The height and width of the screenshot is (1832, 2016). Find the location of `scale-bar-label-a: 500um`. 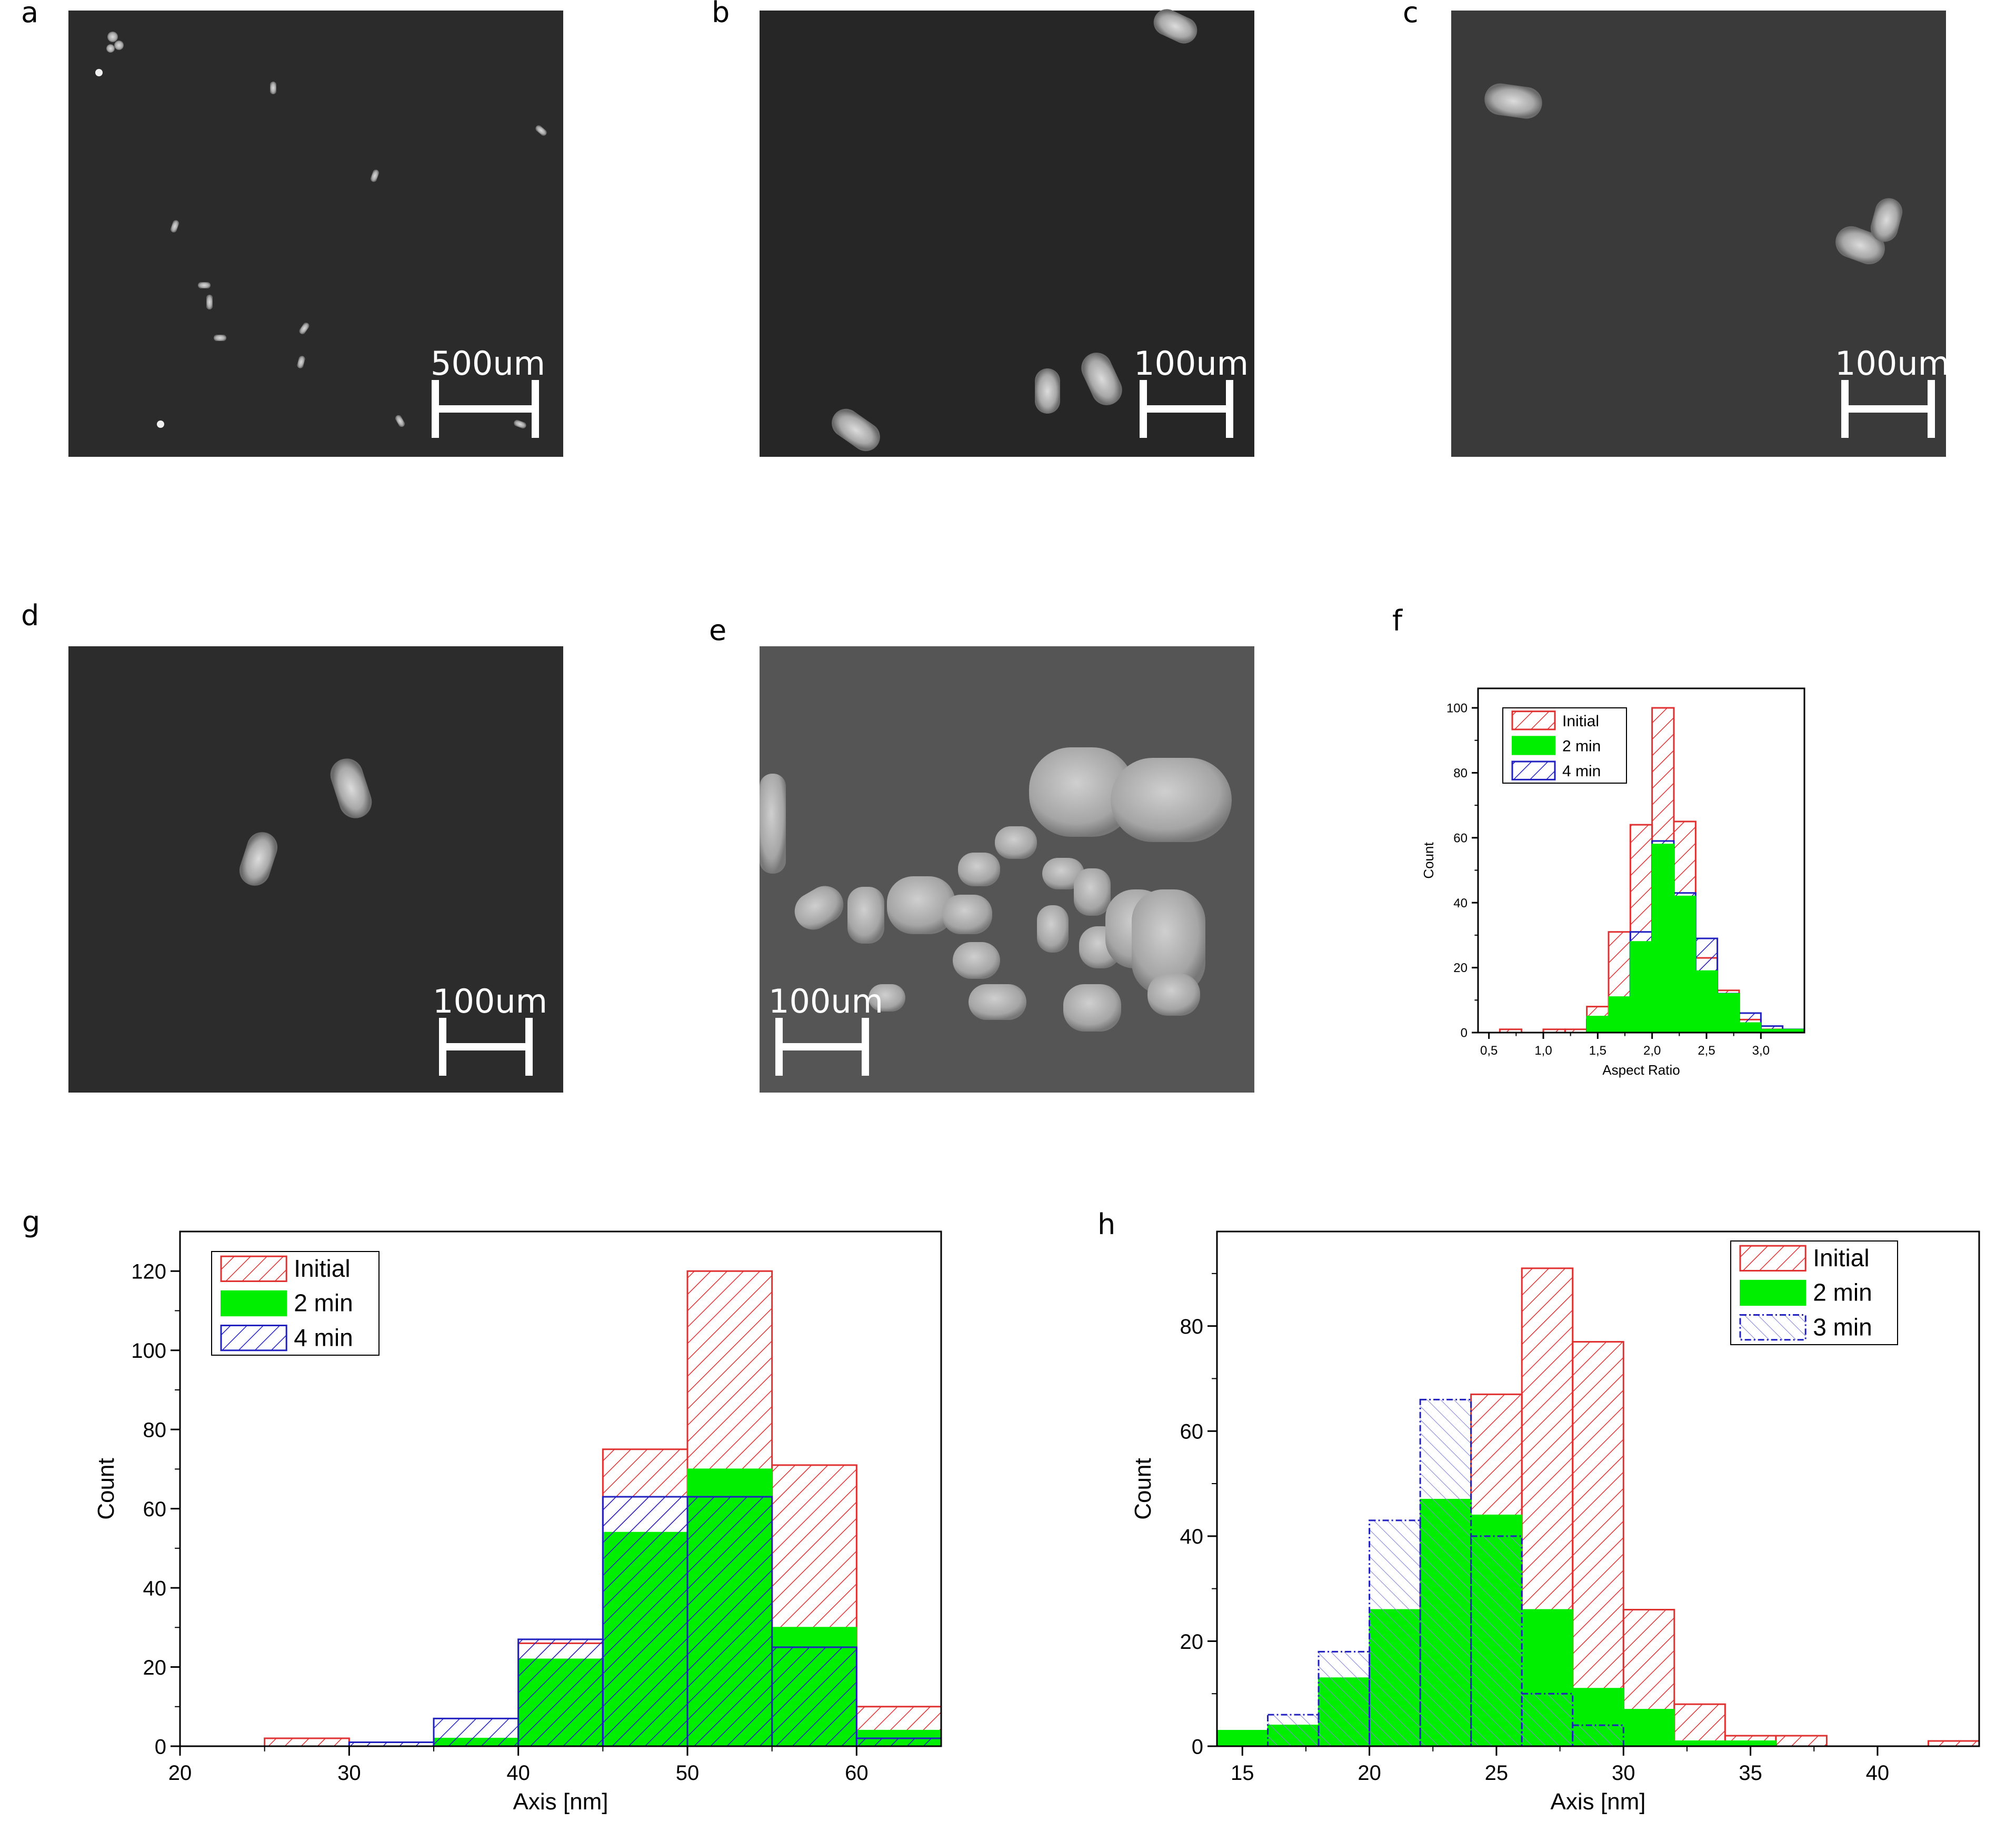

scale-bar-label-a: 500um is located at coordinates (488, 364).